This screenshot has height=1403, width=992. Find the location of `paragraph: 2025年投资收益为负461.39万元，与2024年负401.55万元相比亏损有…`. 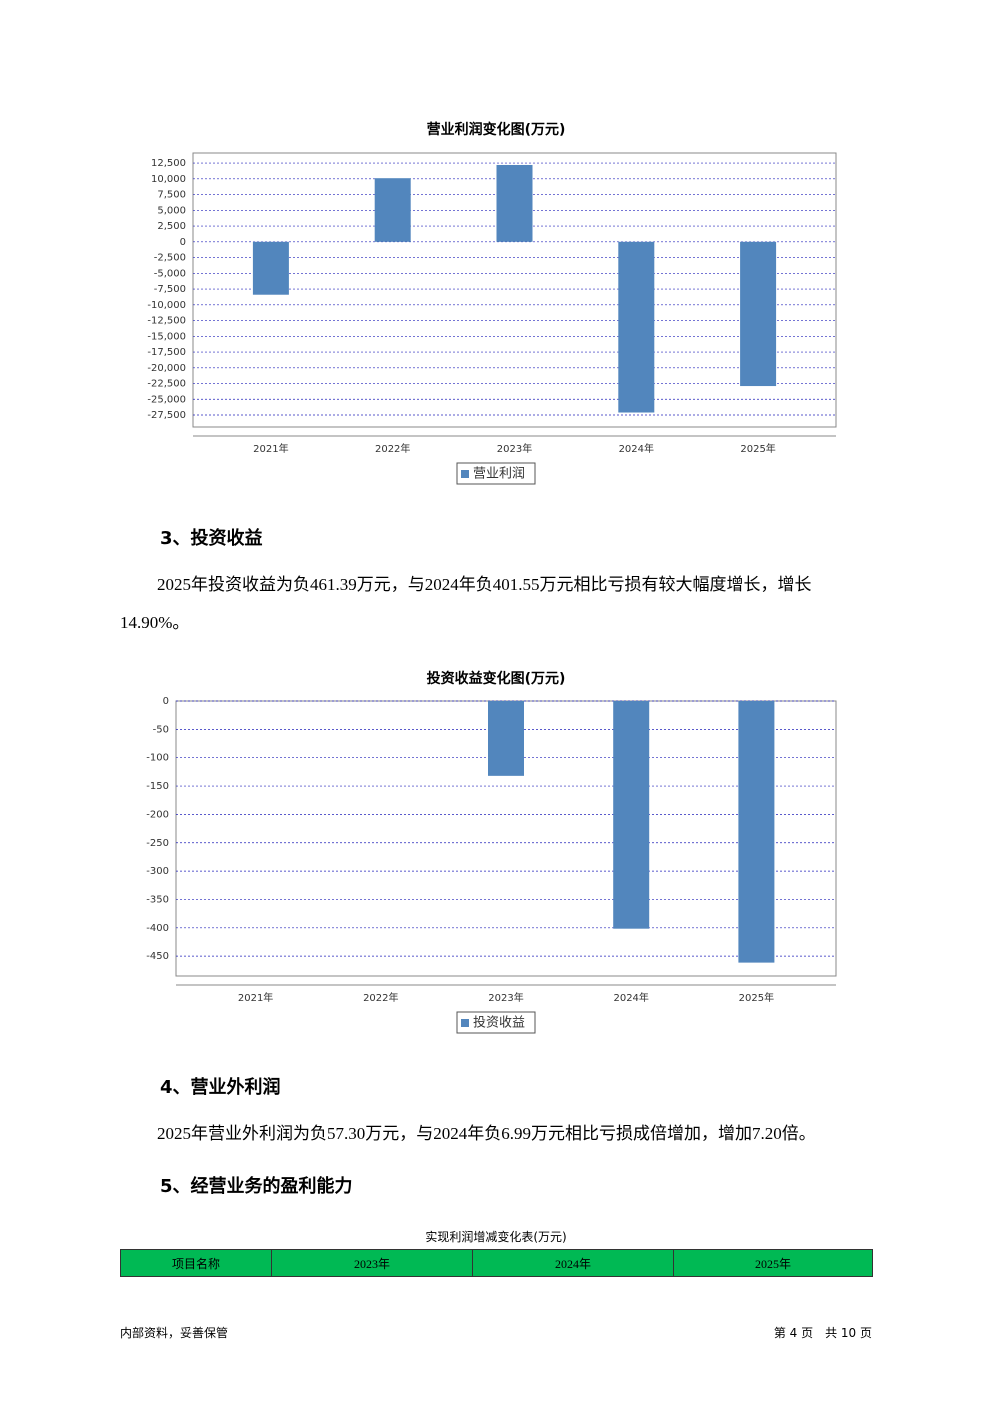

paragraph: 2025年投资收益为负461.39万元，与2024年负401.55万元相比亏损有… is located at coordinates (466, 603).